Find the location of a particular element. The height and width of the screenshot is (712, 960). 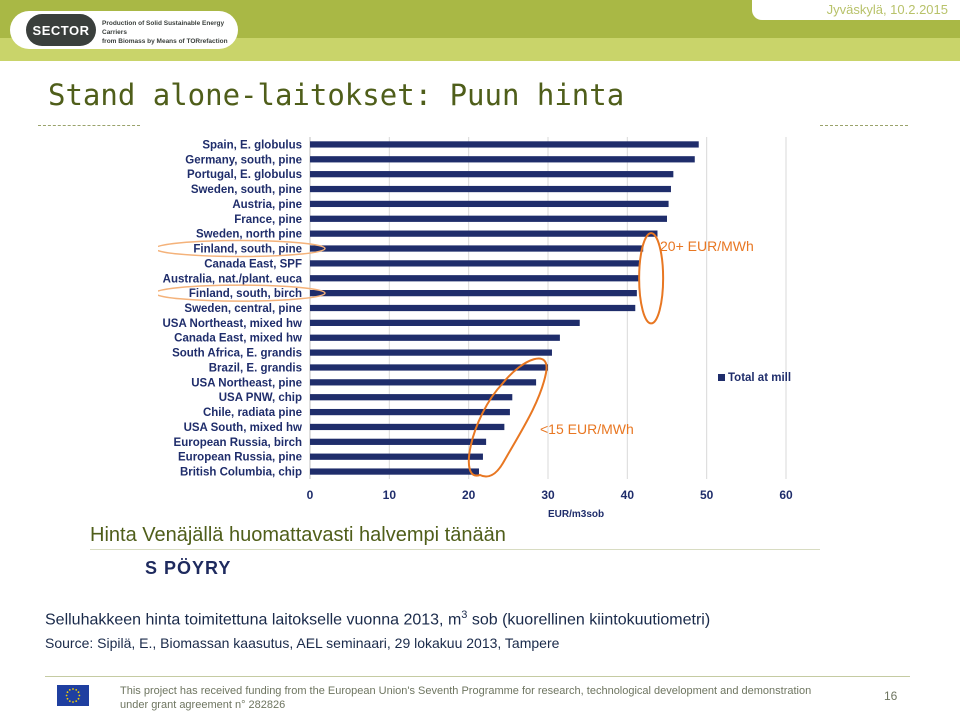

category-label: South Africa, E. grandis is located at coordinates (237, 354).